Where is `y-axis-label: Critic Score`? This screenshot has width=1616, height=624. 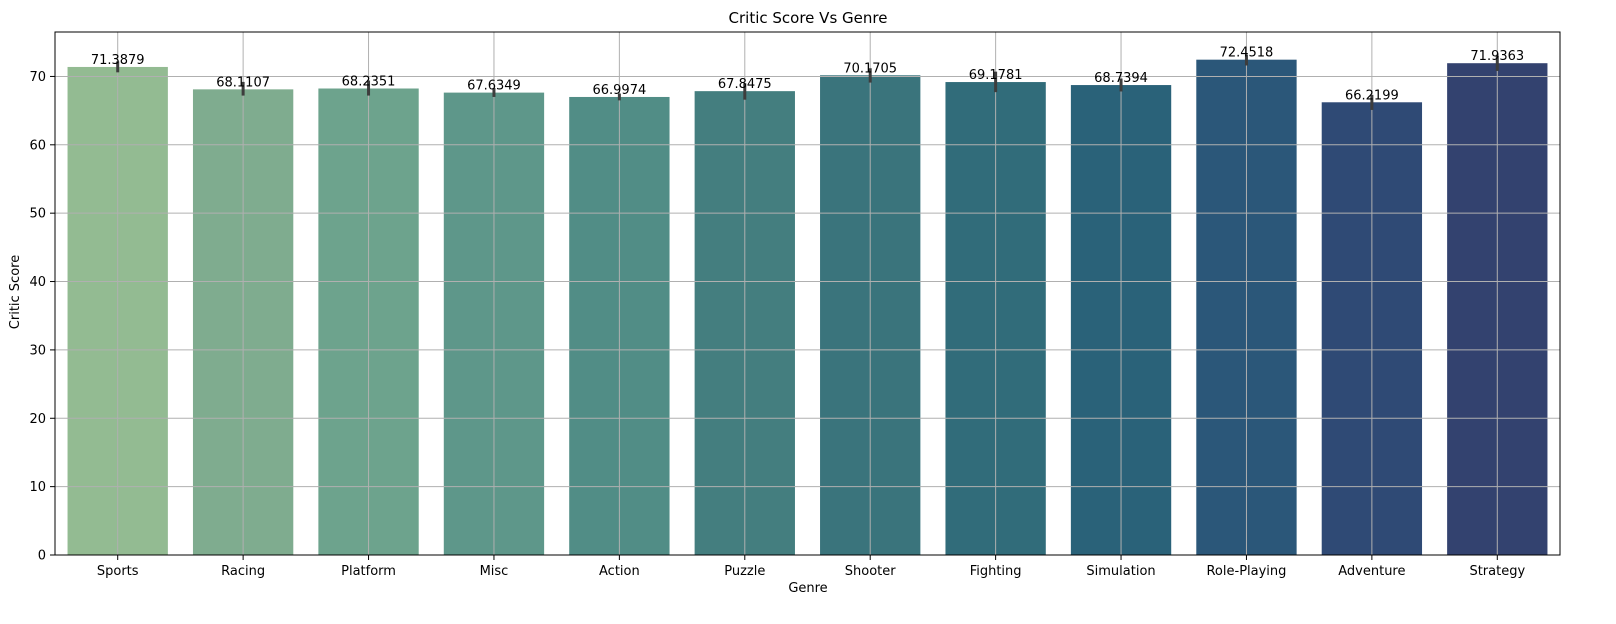 y-axis-label: Critic Score is located at coordinates (15, 292).